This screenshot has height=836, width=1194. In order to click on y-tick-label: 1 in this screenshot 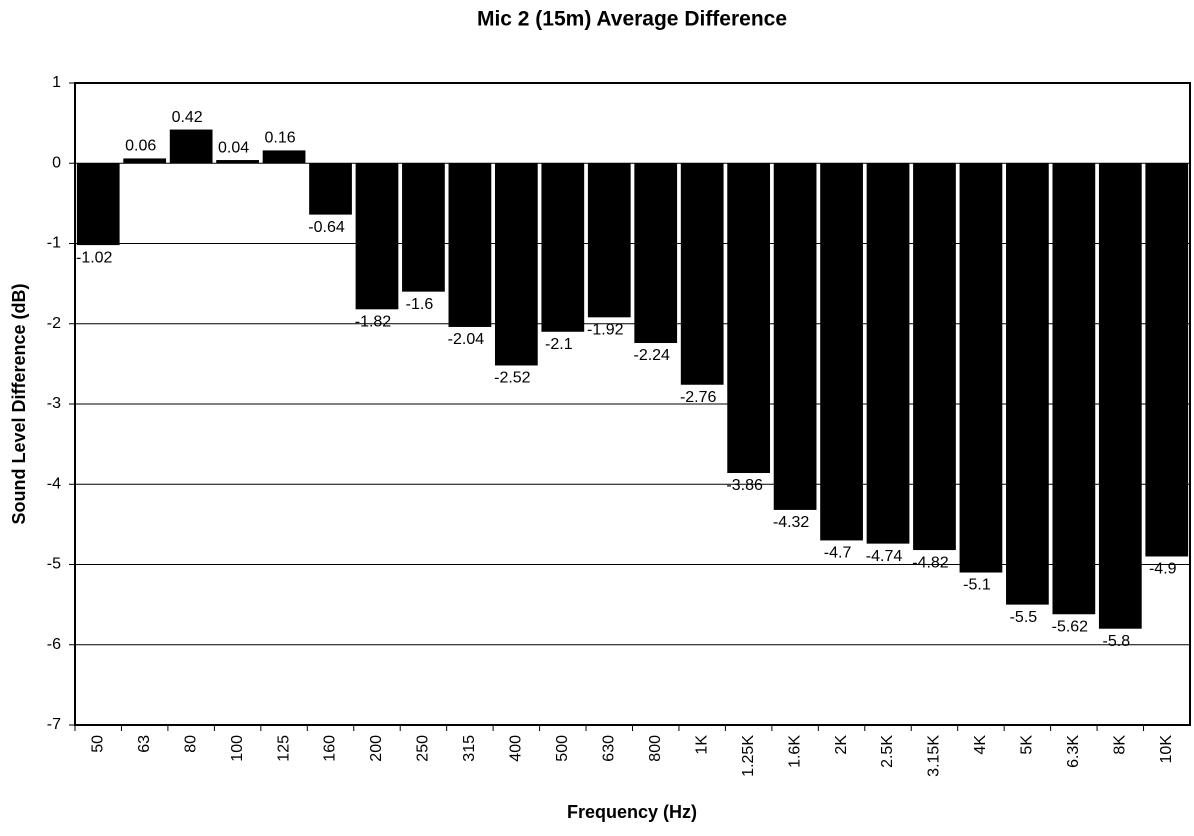, I will do `click(56, 82)`.